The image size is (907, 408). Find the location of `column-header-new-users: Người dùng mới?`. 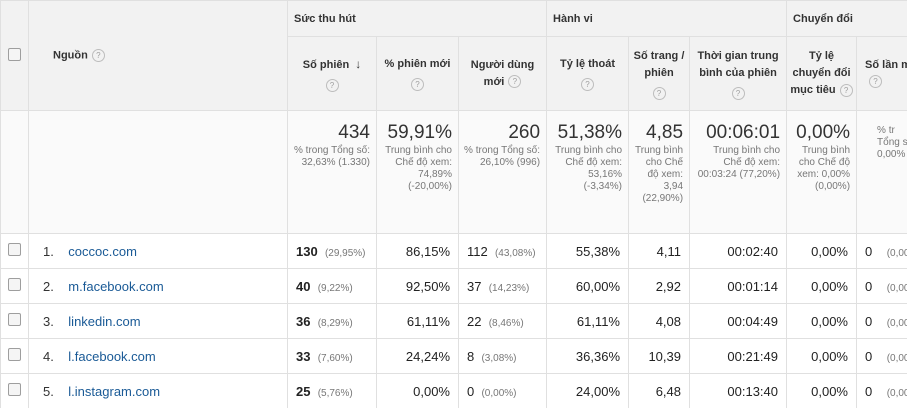

column-header-new-users: Người dùng mới? is located at coordinates (502, 73).